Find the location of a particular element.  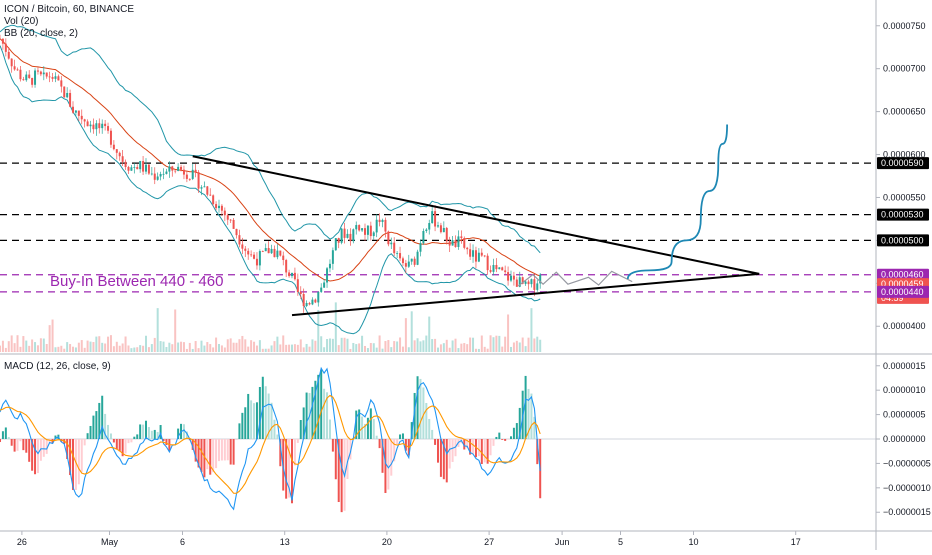

legend-volume: Vol (20) is located at coordinates (21, 21).